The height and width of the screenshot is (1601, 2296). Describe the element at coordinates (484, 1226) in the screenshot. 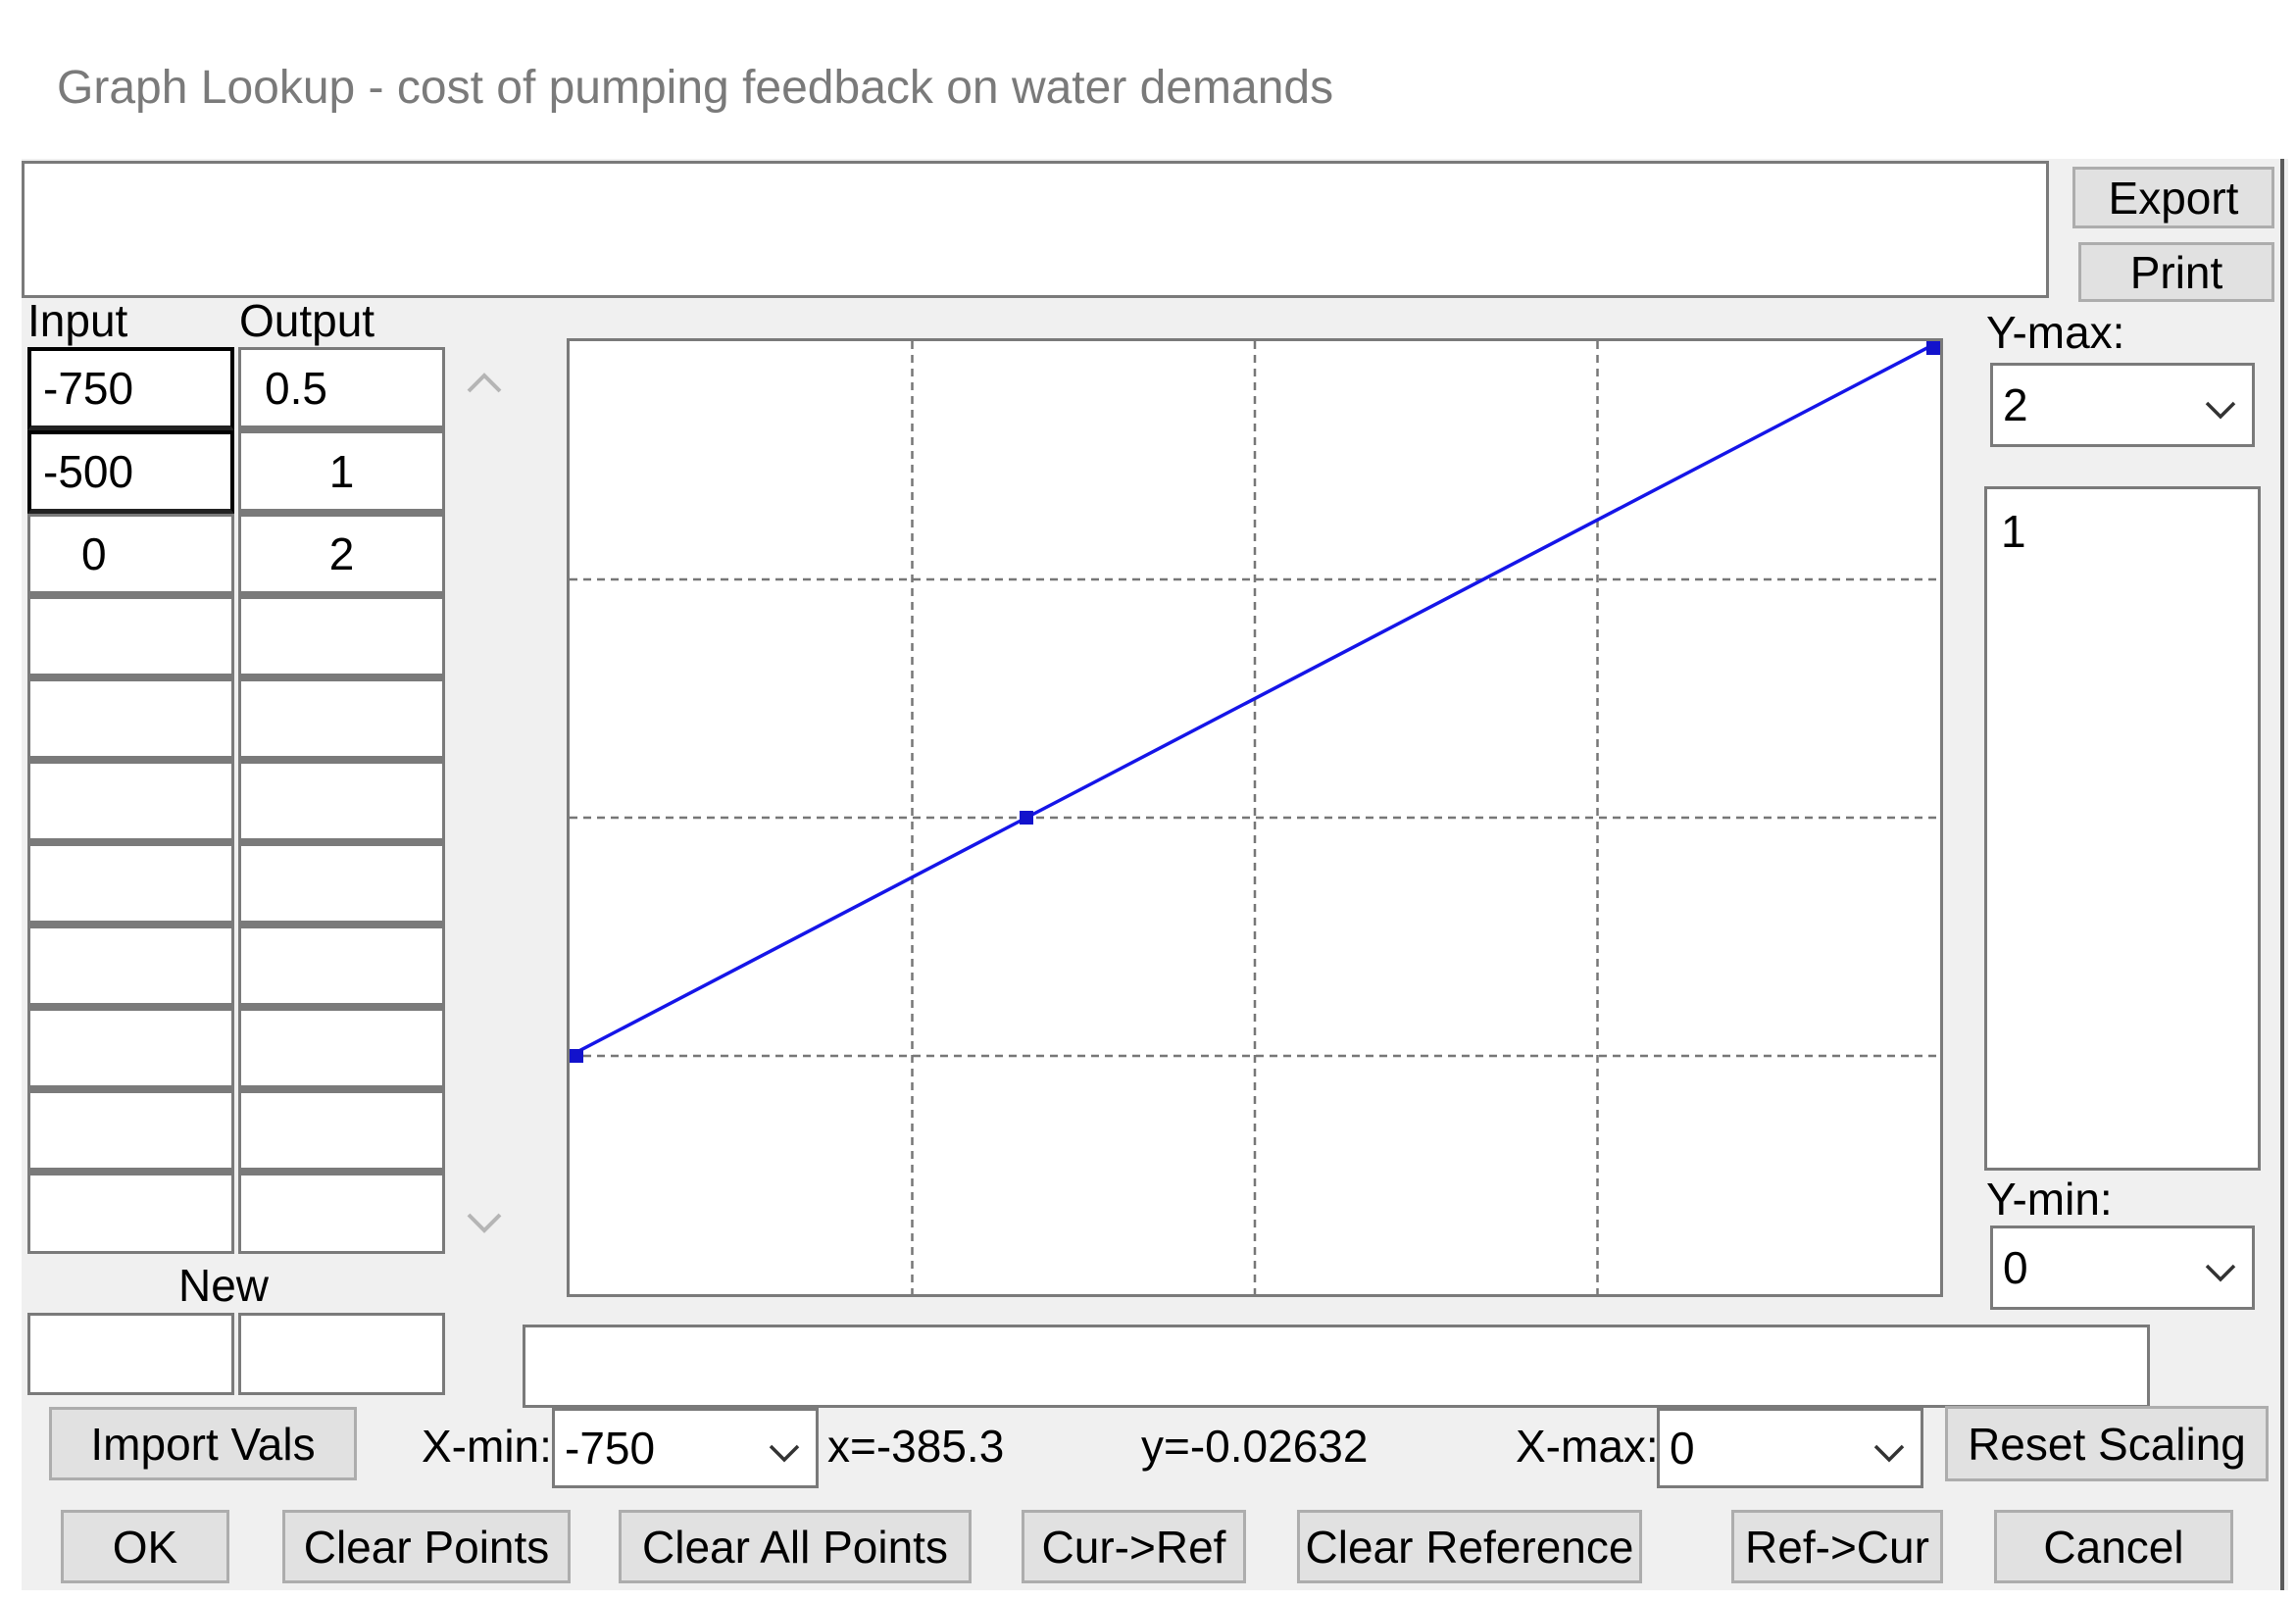

I see `scroll-down-icon` at that location.